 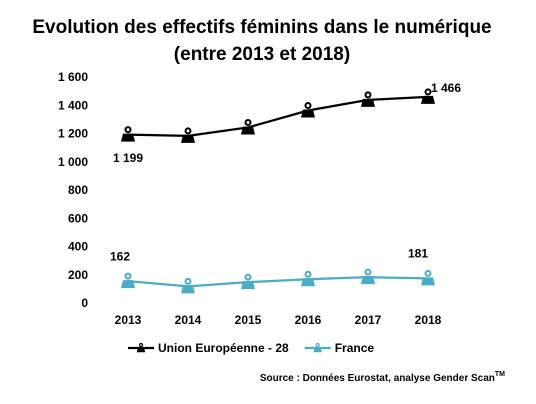 What do you see at coordinates (78, 247) in the screenshot?
I see `y-tick-label: 400` at bounding box center [78, 247].